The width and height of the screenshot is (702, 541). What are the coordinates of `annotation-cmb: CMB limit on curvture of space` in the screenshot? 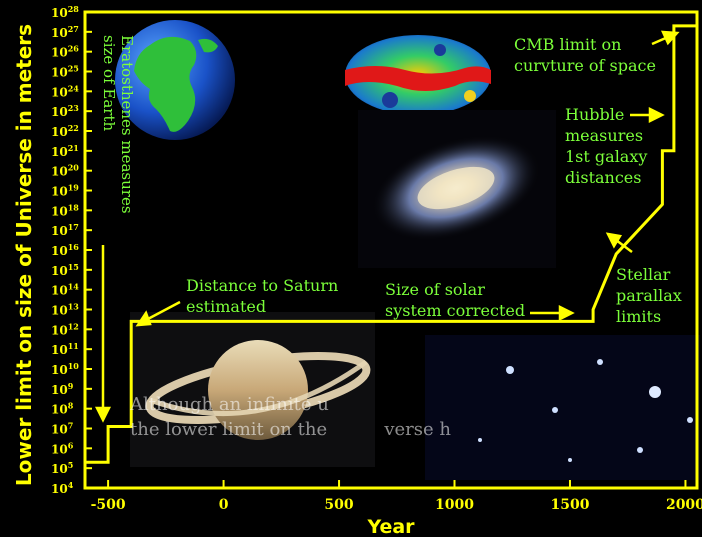 It's located at (585, 55).